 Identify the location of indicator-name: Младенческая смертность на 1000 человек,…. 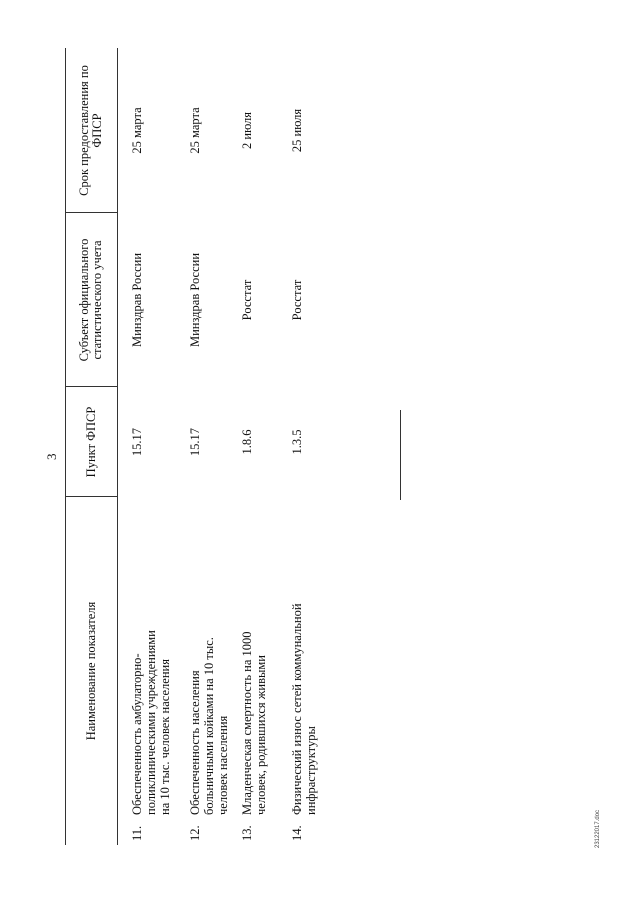
(254, 723).